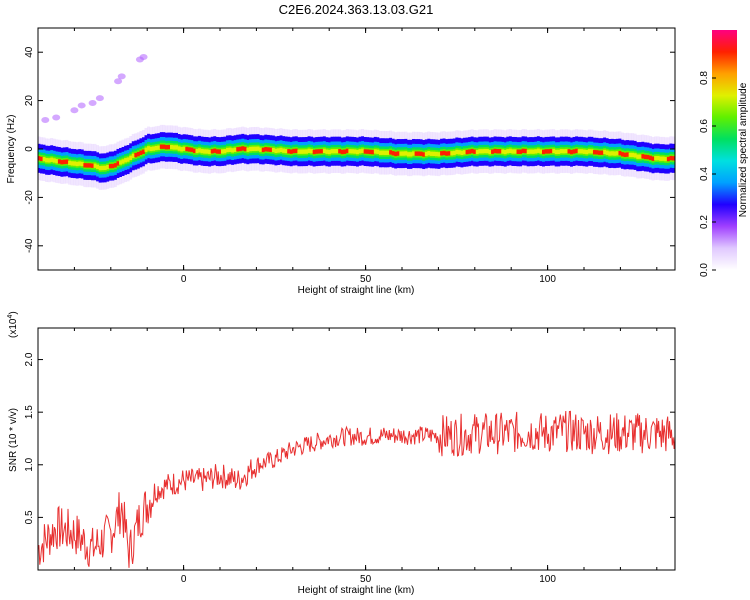 The height and width of the screenshot is (600, 750). Describe the element at coordinates (29, 197) in the screenshot. I see `y-tick-label: -20` at that location.